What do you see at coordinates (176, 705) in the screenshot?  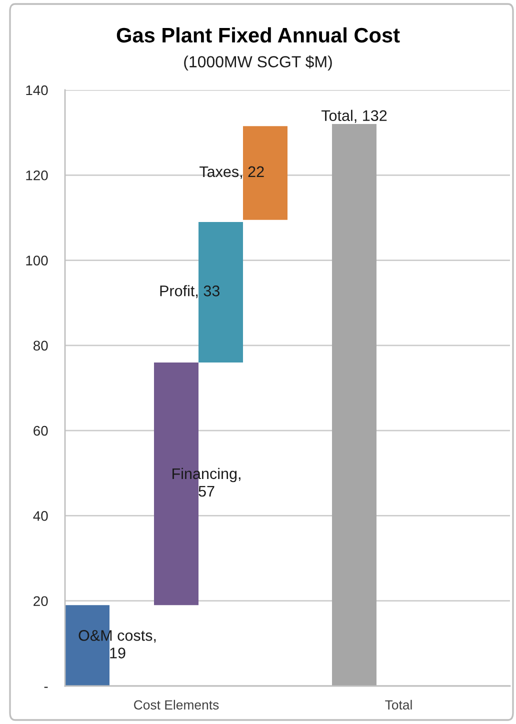 I see `x-tick-label: Cost Elements` at bounding box center [176, 705].